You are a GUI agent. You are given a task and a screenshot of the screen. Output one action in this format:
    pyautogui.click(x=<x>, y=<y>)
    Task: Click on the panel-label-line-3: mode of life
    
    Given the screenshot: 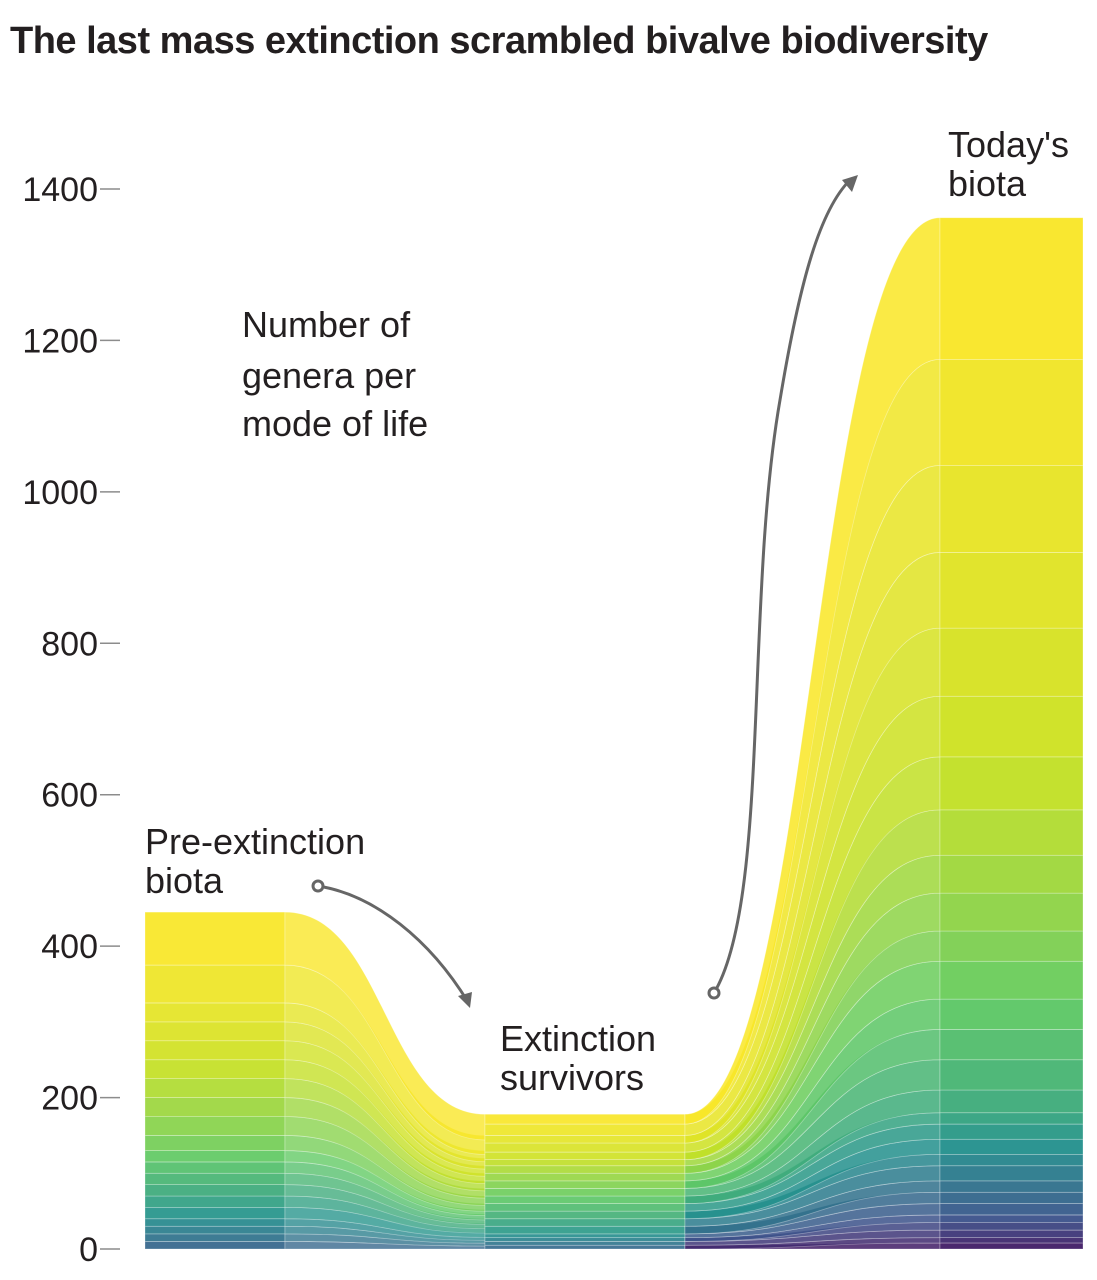 What is the action you would take?
    pyautogui.click(x=335, y=423)
    